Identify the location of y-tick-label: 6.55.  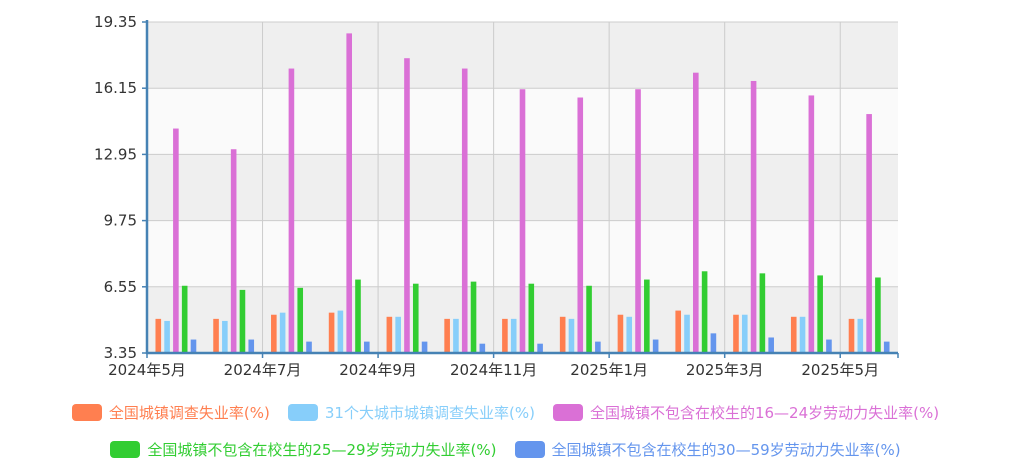
(120, 287).